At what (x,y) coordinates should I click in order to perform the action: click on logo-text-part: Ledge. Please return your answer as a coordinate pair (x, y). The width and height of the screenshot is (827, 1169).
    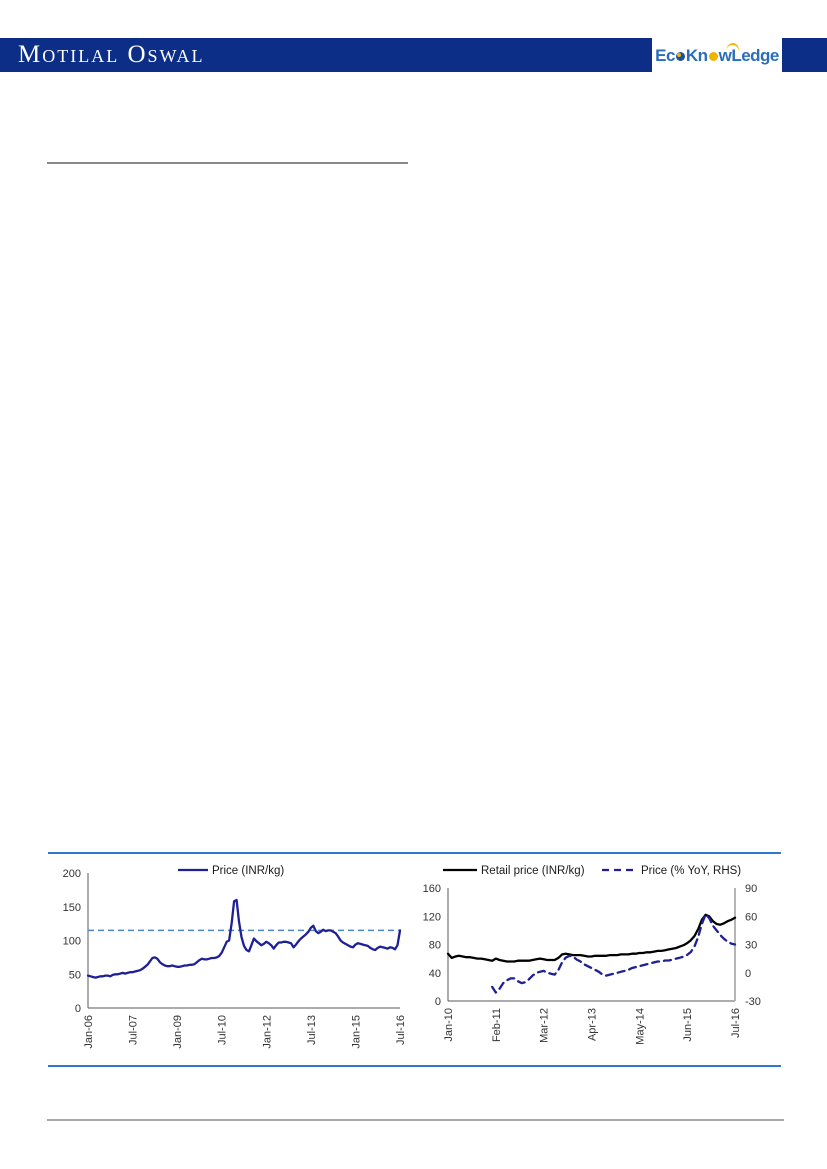
    Looking at the image, I should click on (755, 55).